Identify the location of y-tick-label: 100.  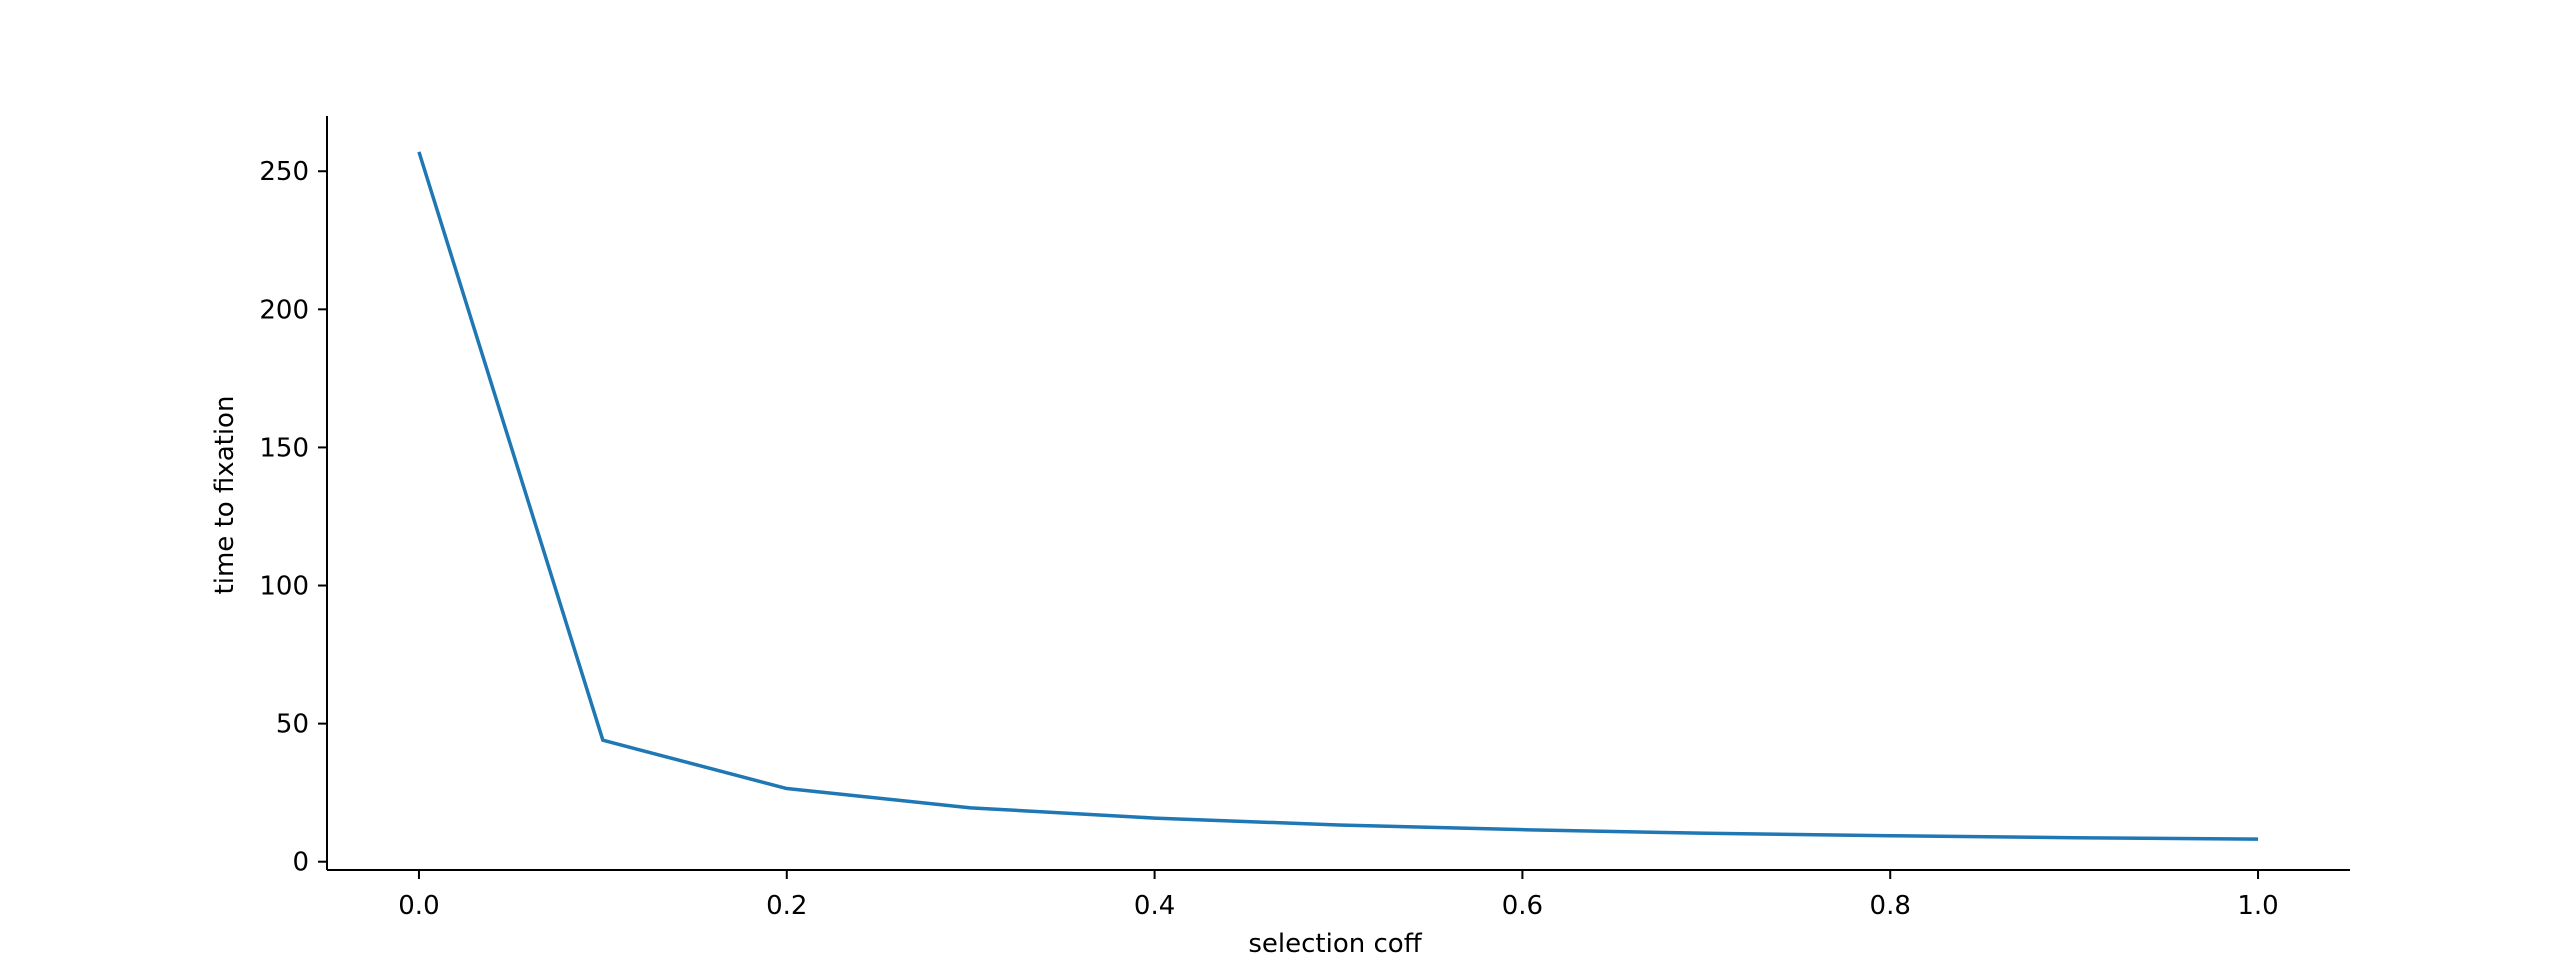
(284, 587).